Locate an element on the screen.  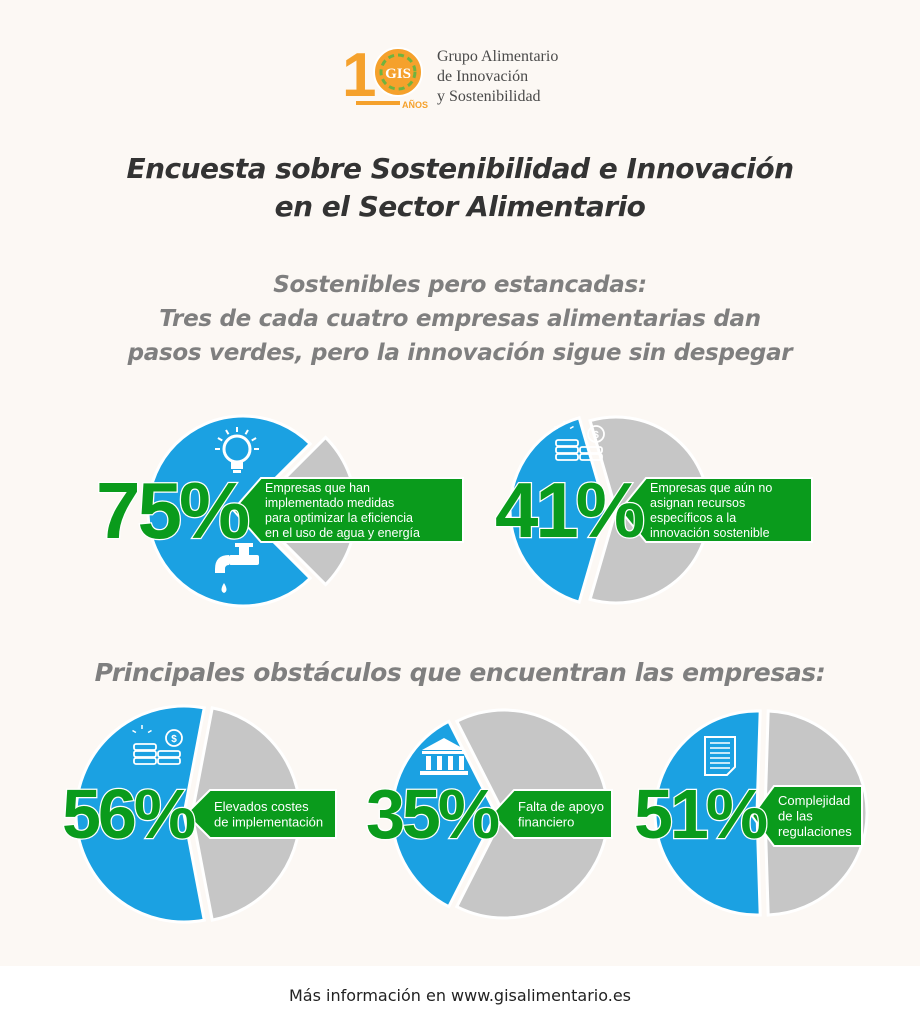
subtitle-line: Sostenibles pero estancadas: is located at coordinates (460, 285).